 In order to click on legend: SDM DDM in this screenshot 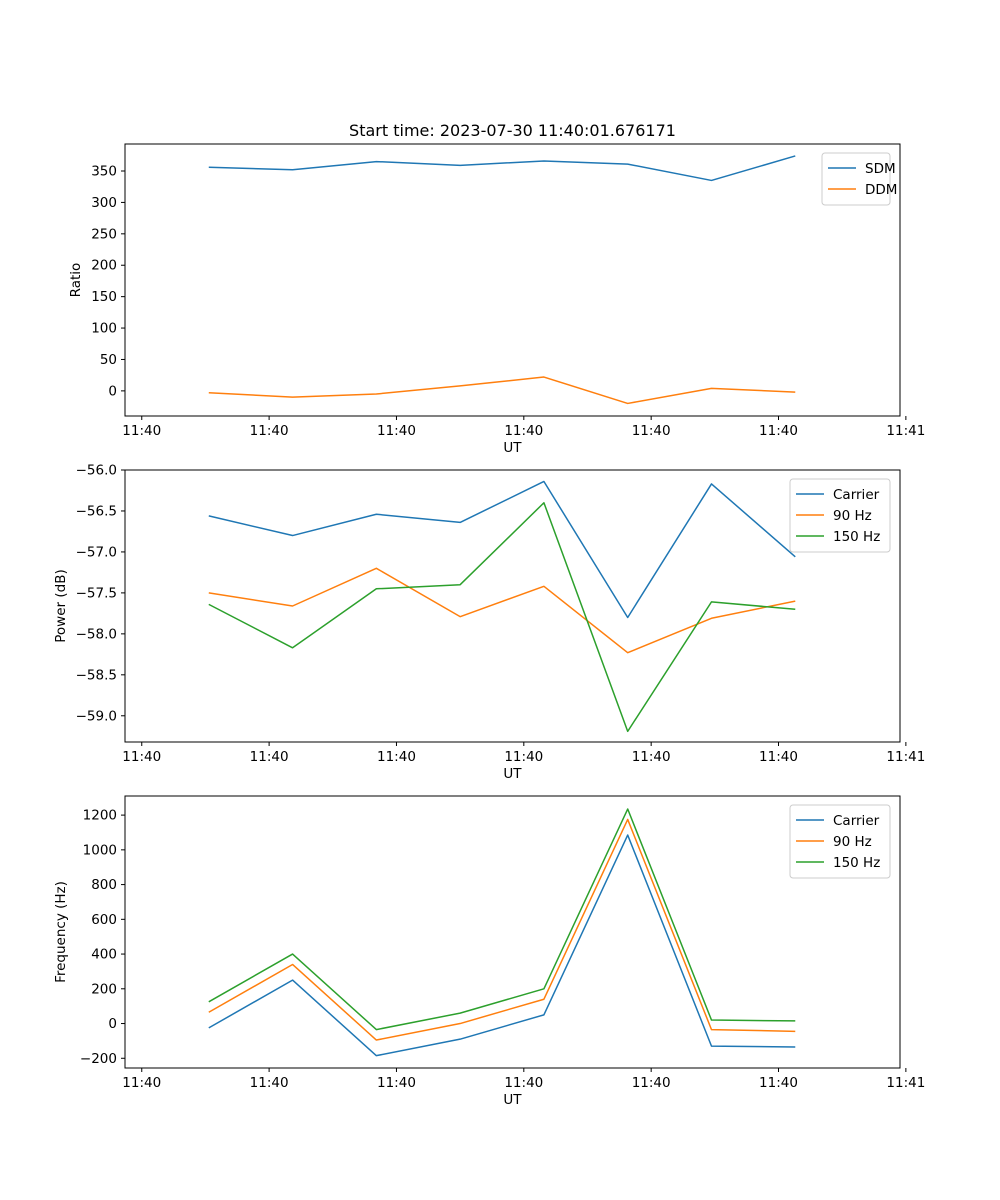, I will do `click(859, 179)`.